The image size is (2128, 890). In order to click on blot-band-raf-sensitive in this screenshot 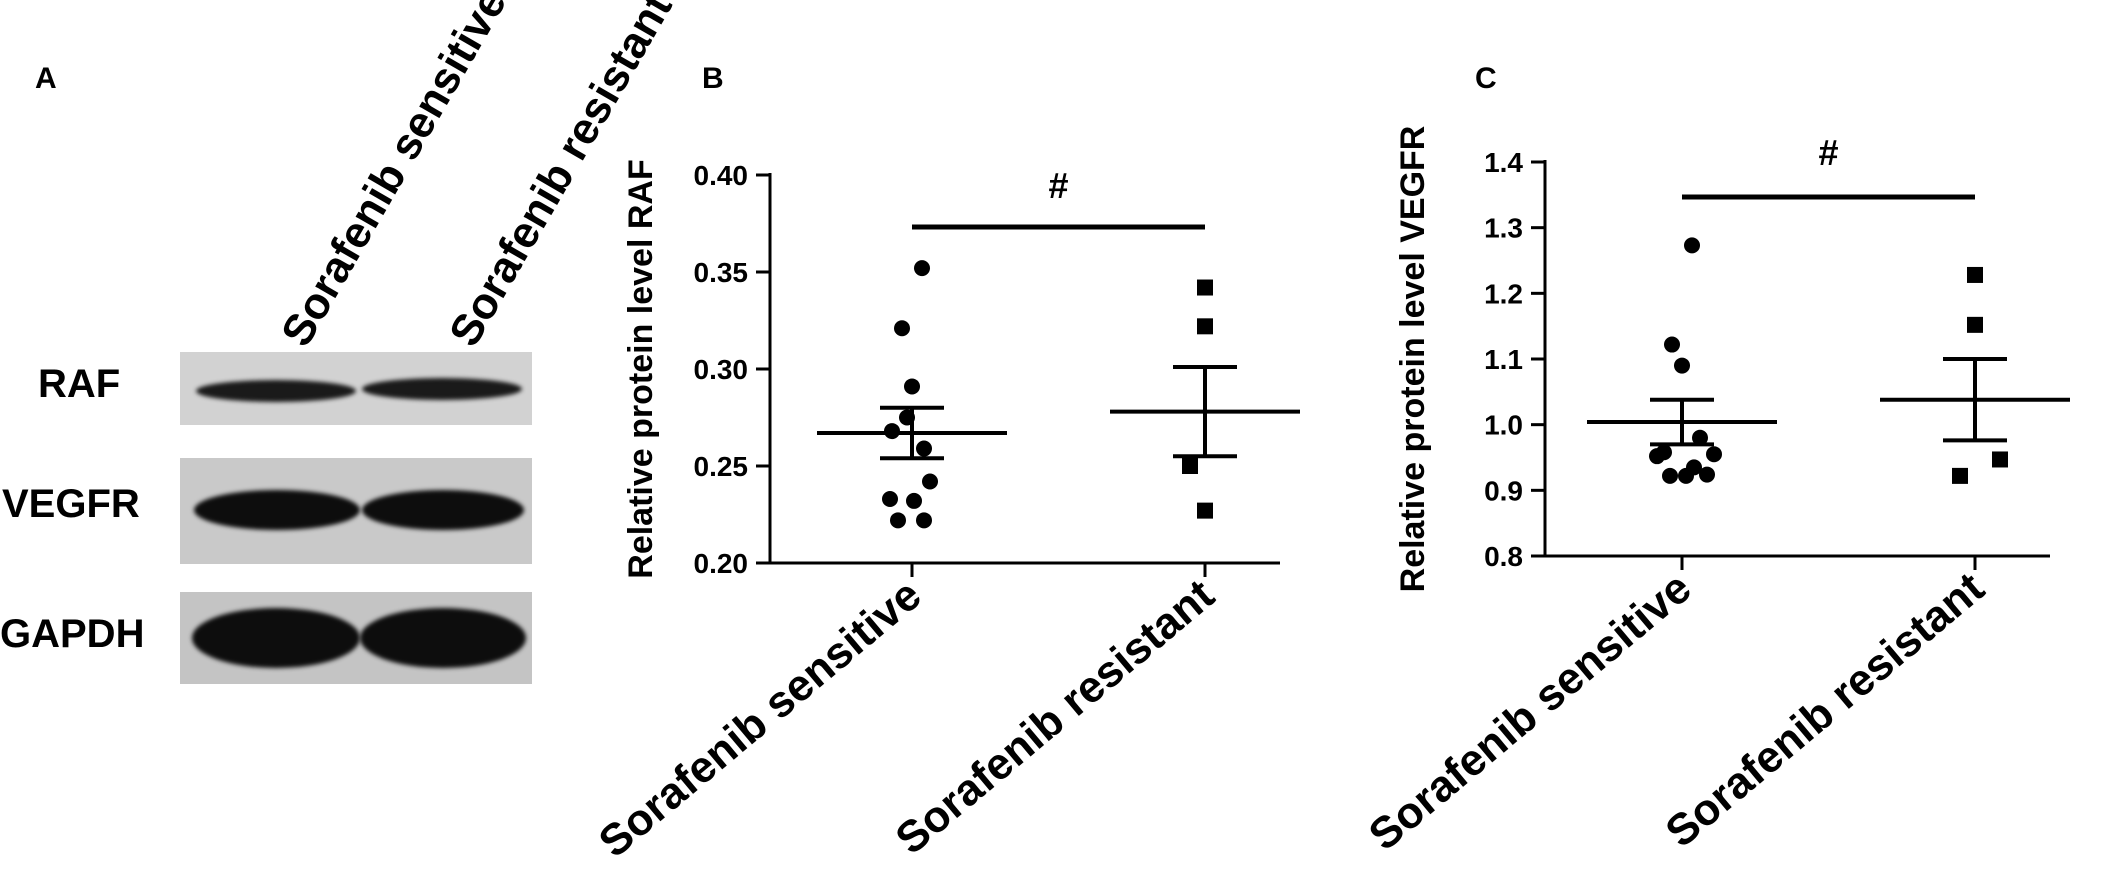, I will do `click(276, 391)`.